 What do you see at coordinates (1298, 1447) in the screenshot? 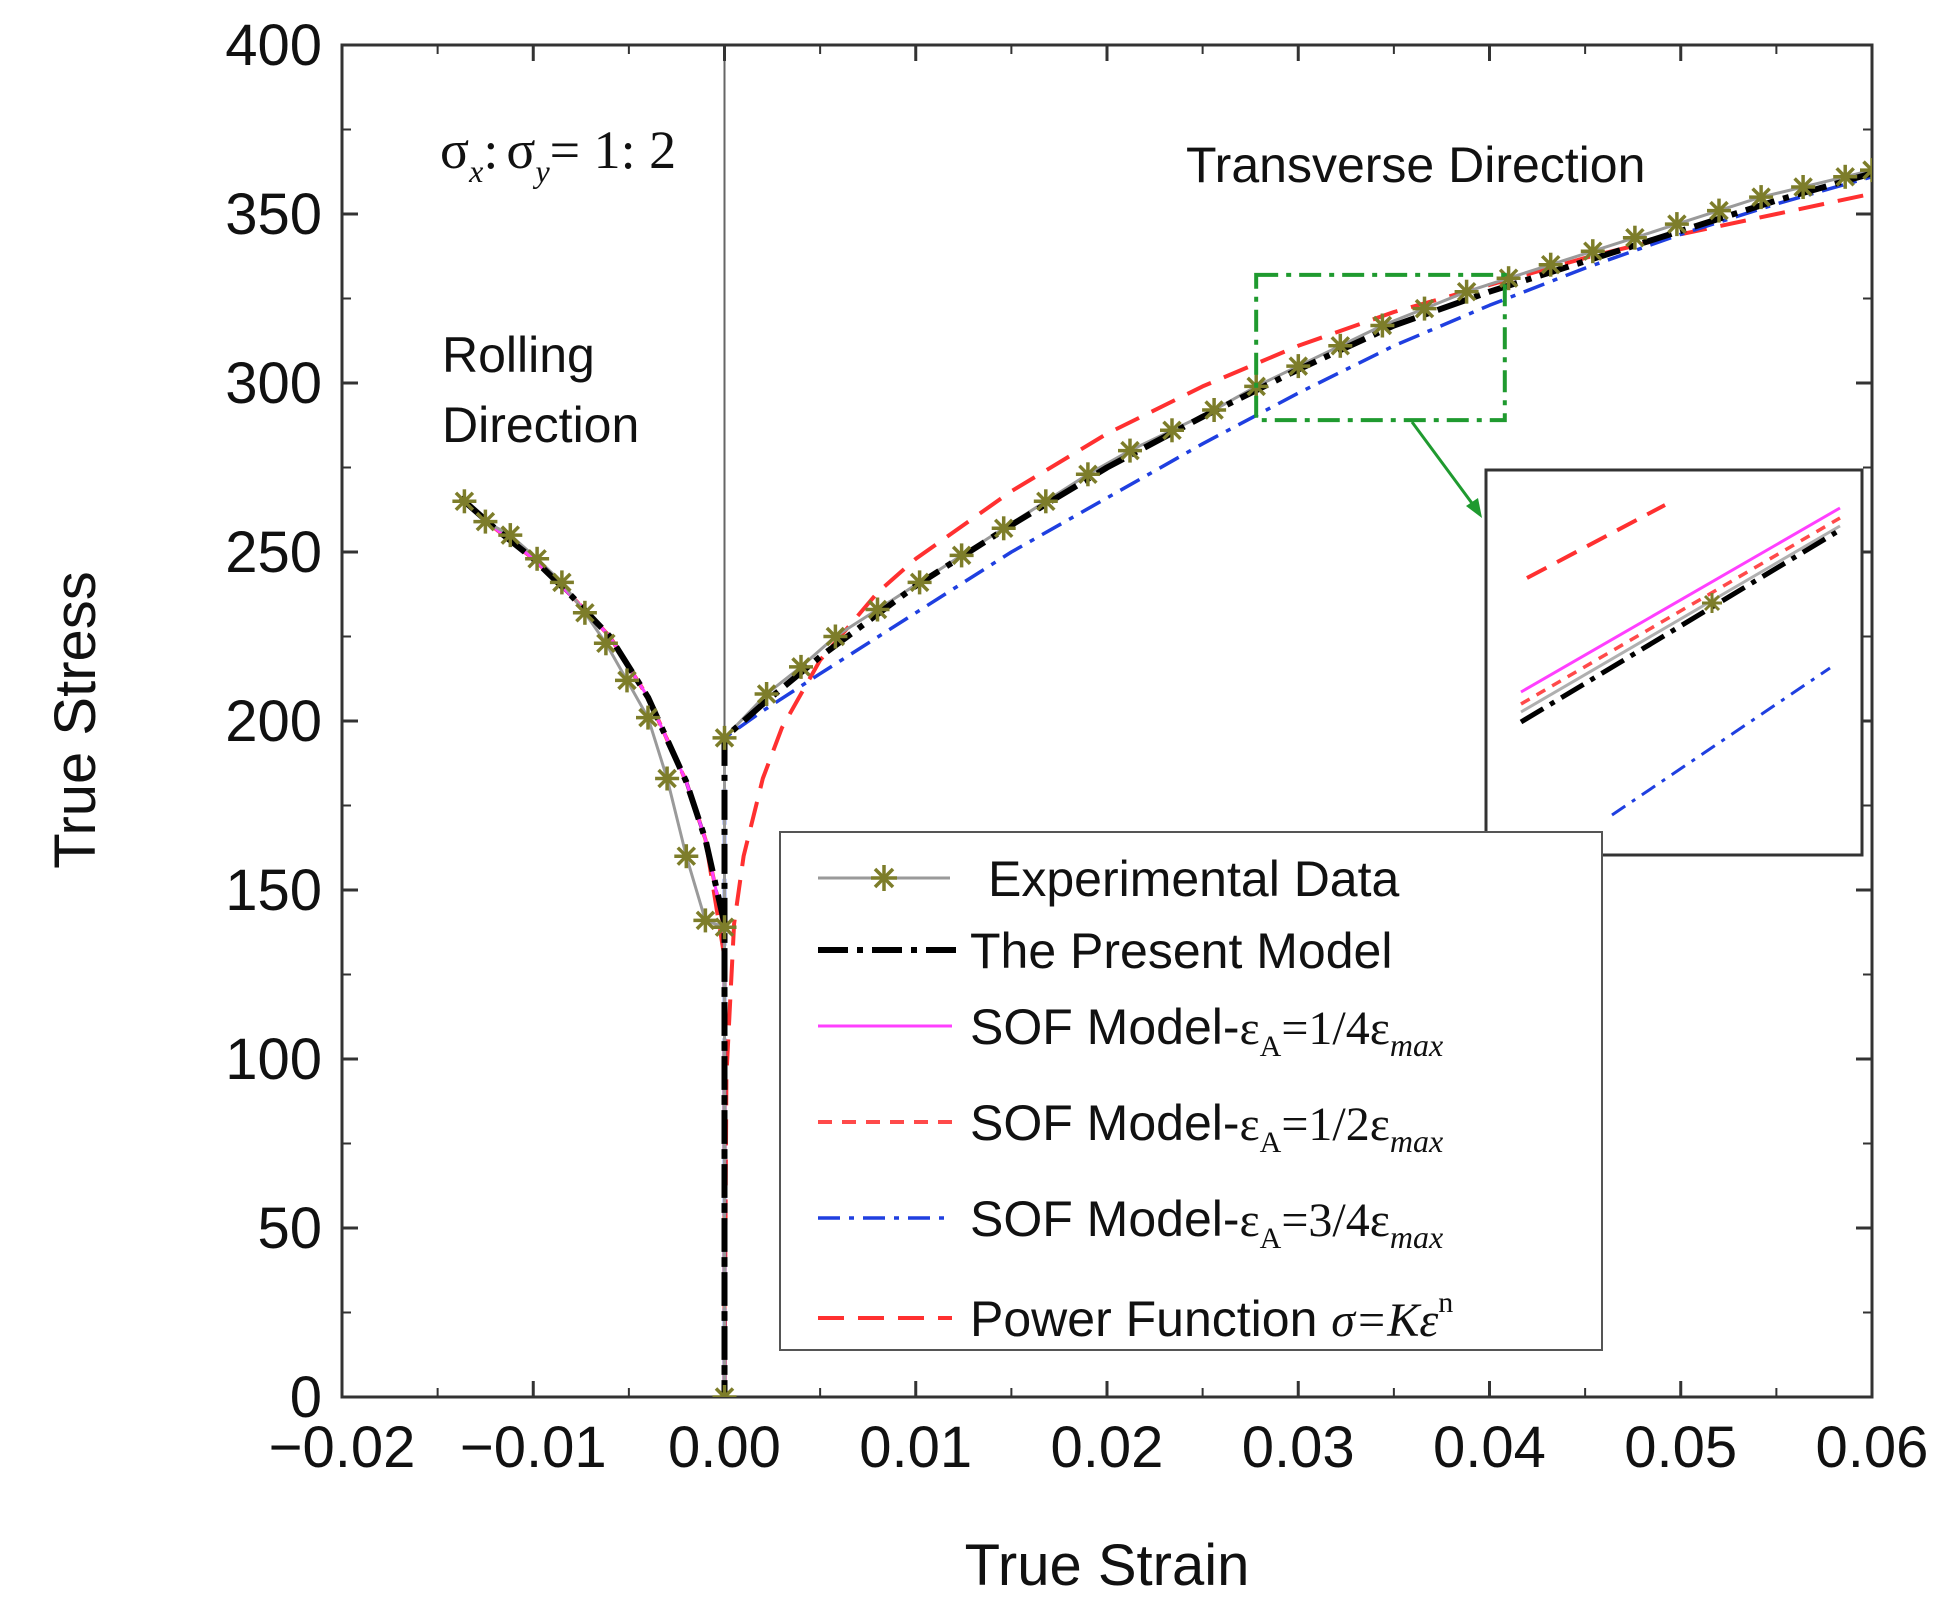
I see `x-tick-label: 0.03` at bounding box center [1298, 1447].